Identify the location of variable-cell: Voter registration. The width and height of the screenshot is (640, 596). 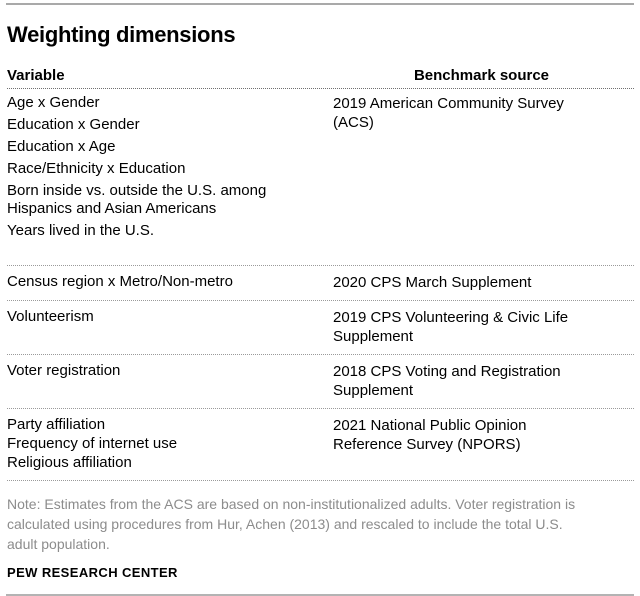
(170, 381).